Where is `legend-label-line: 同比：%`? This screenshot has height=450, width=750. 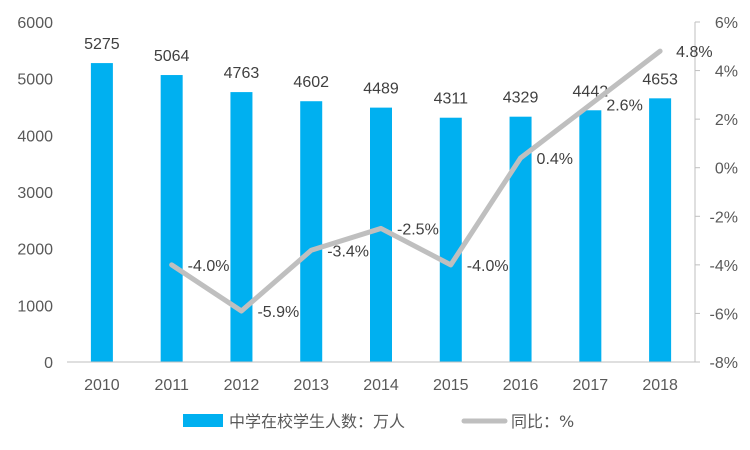 legend-label-line: 同比：% is located at coordinates (542, 421).